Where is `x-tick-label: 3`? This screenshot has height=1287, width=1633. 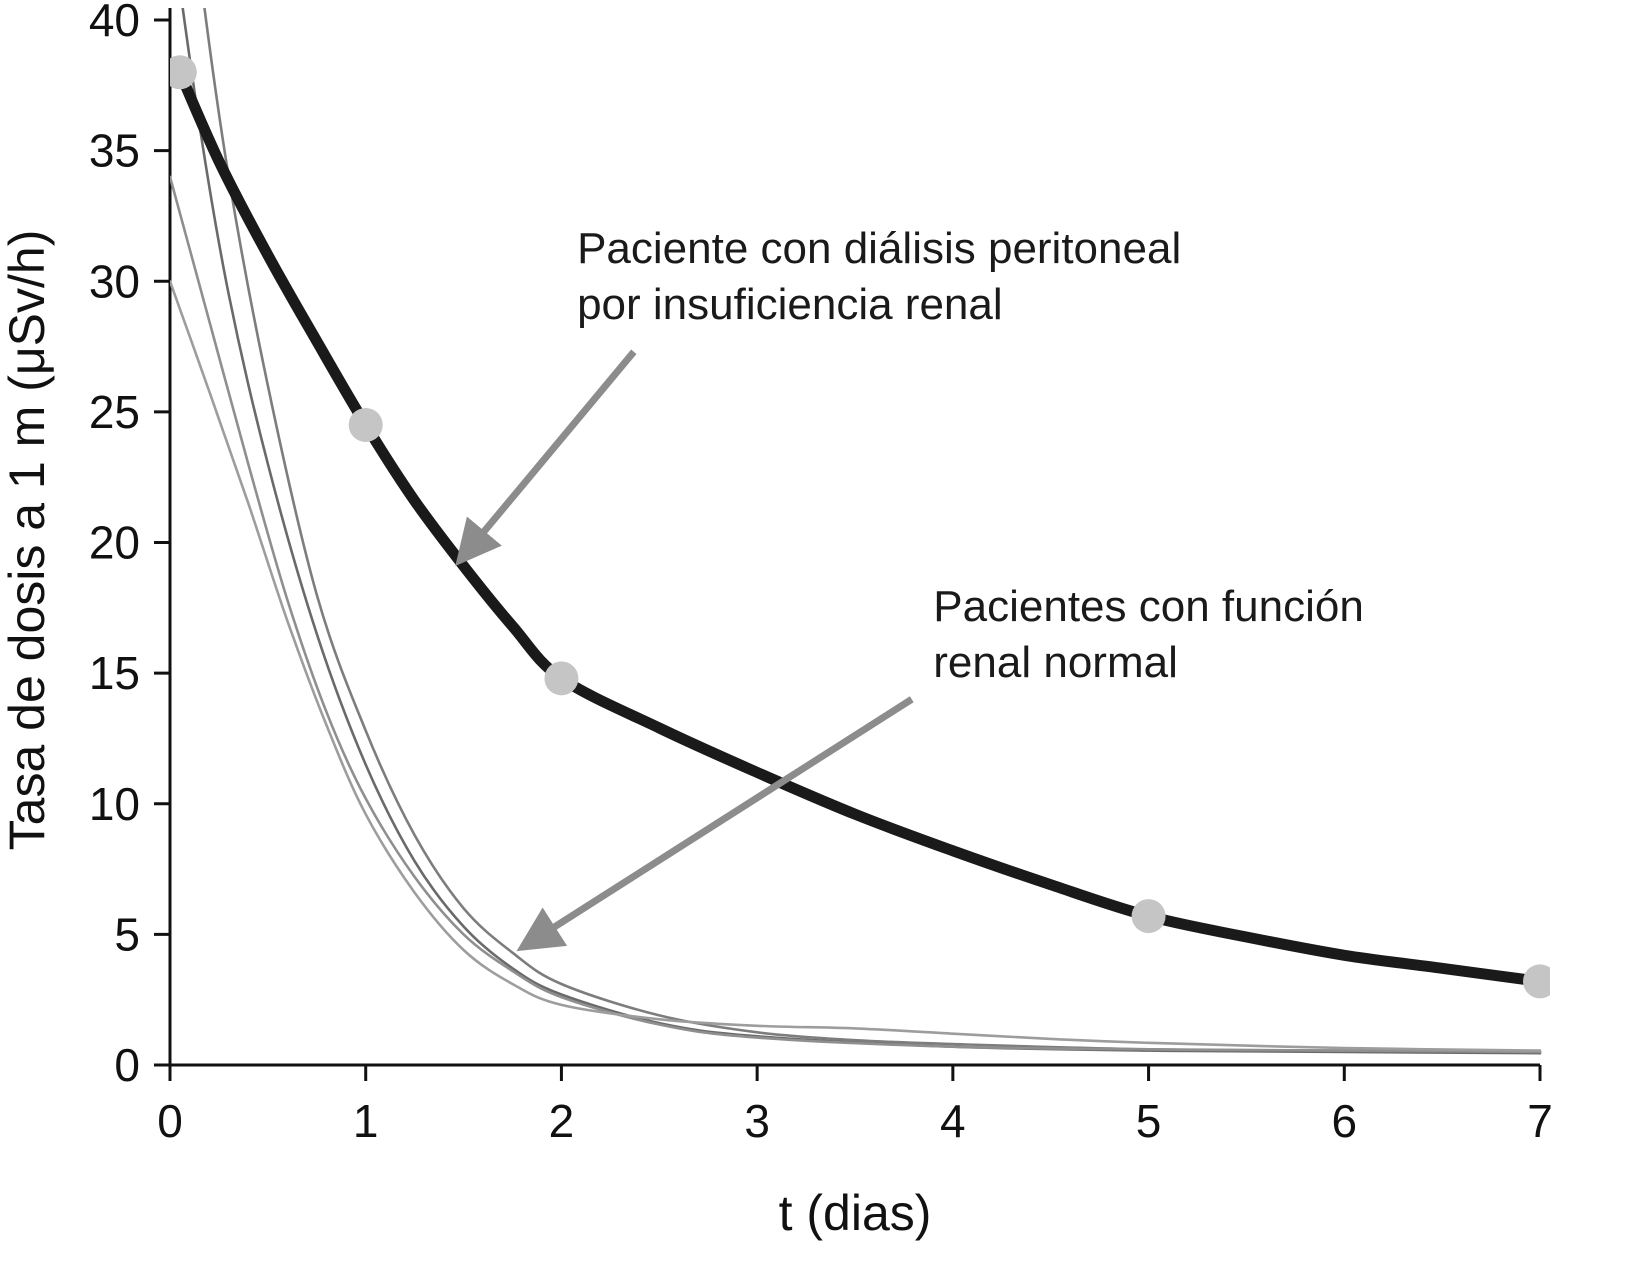
x-tick-label: 3 is located at coordinates (757, 1121).